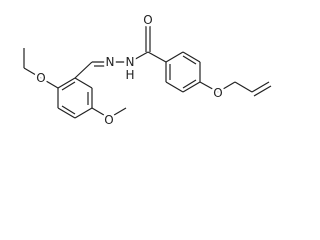 The height and width of the screenshot is (240, 320). Describe the element at coordinates (129, 75) in the screenshot. I see `atom-label: H` at that location.